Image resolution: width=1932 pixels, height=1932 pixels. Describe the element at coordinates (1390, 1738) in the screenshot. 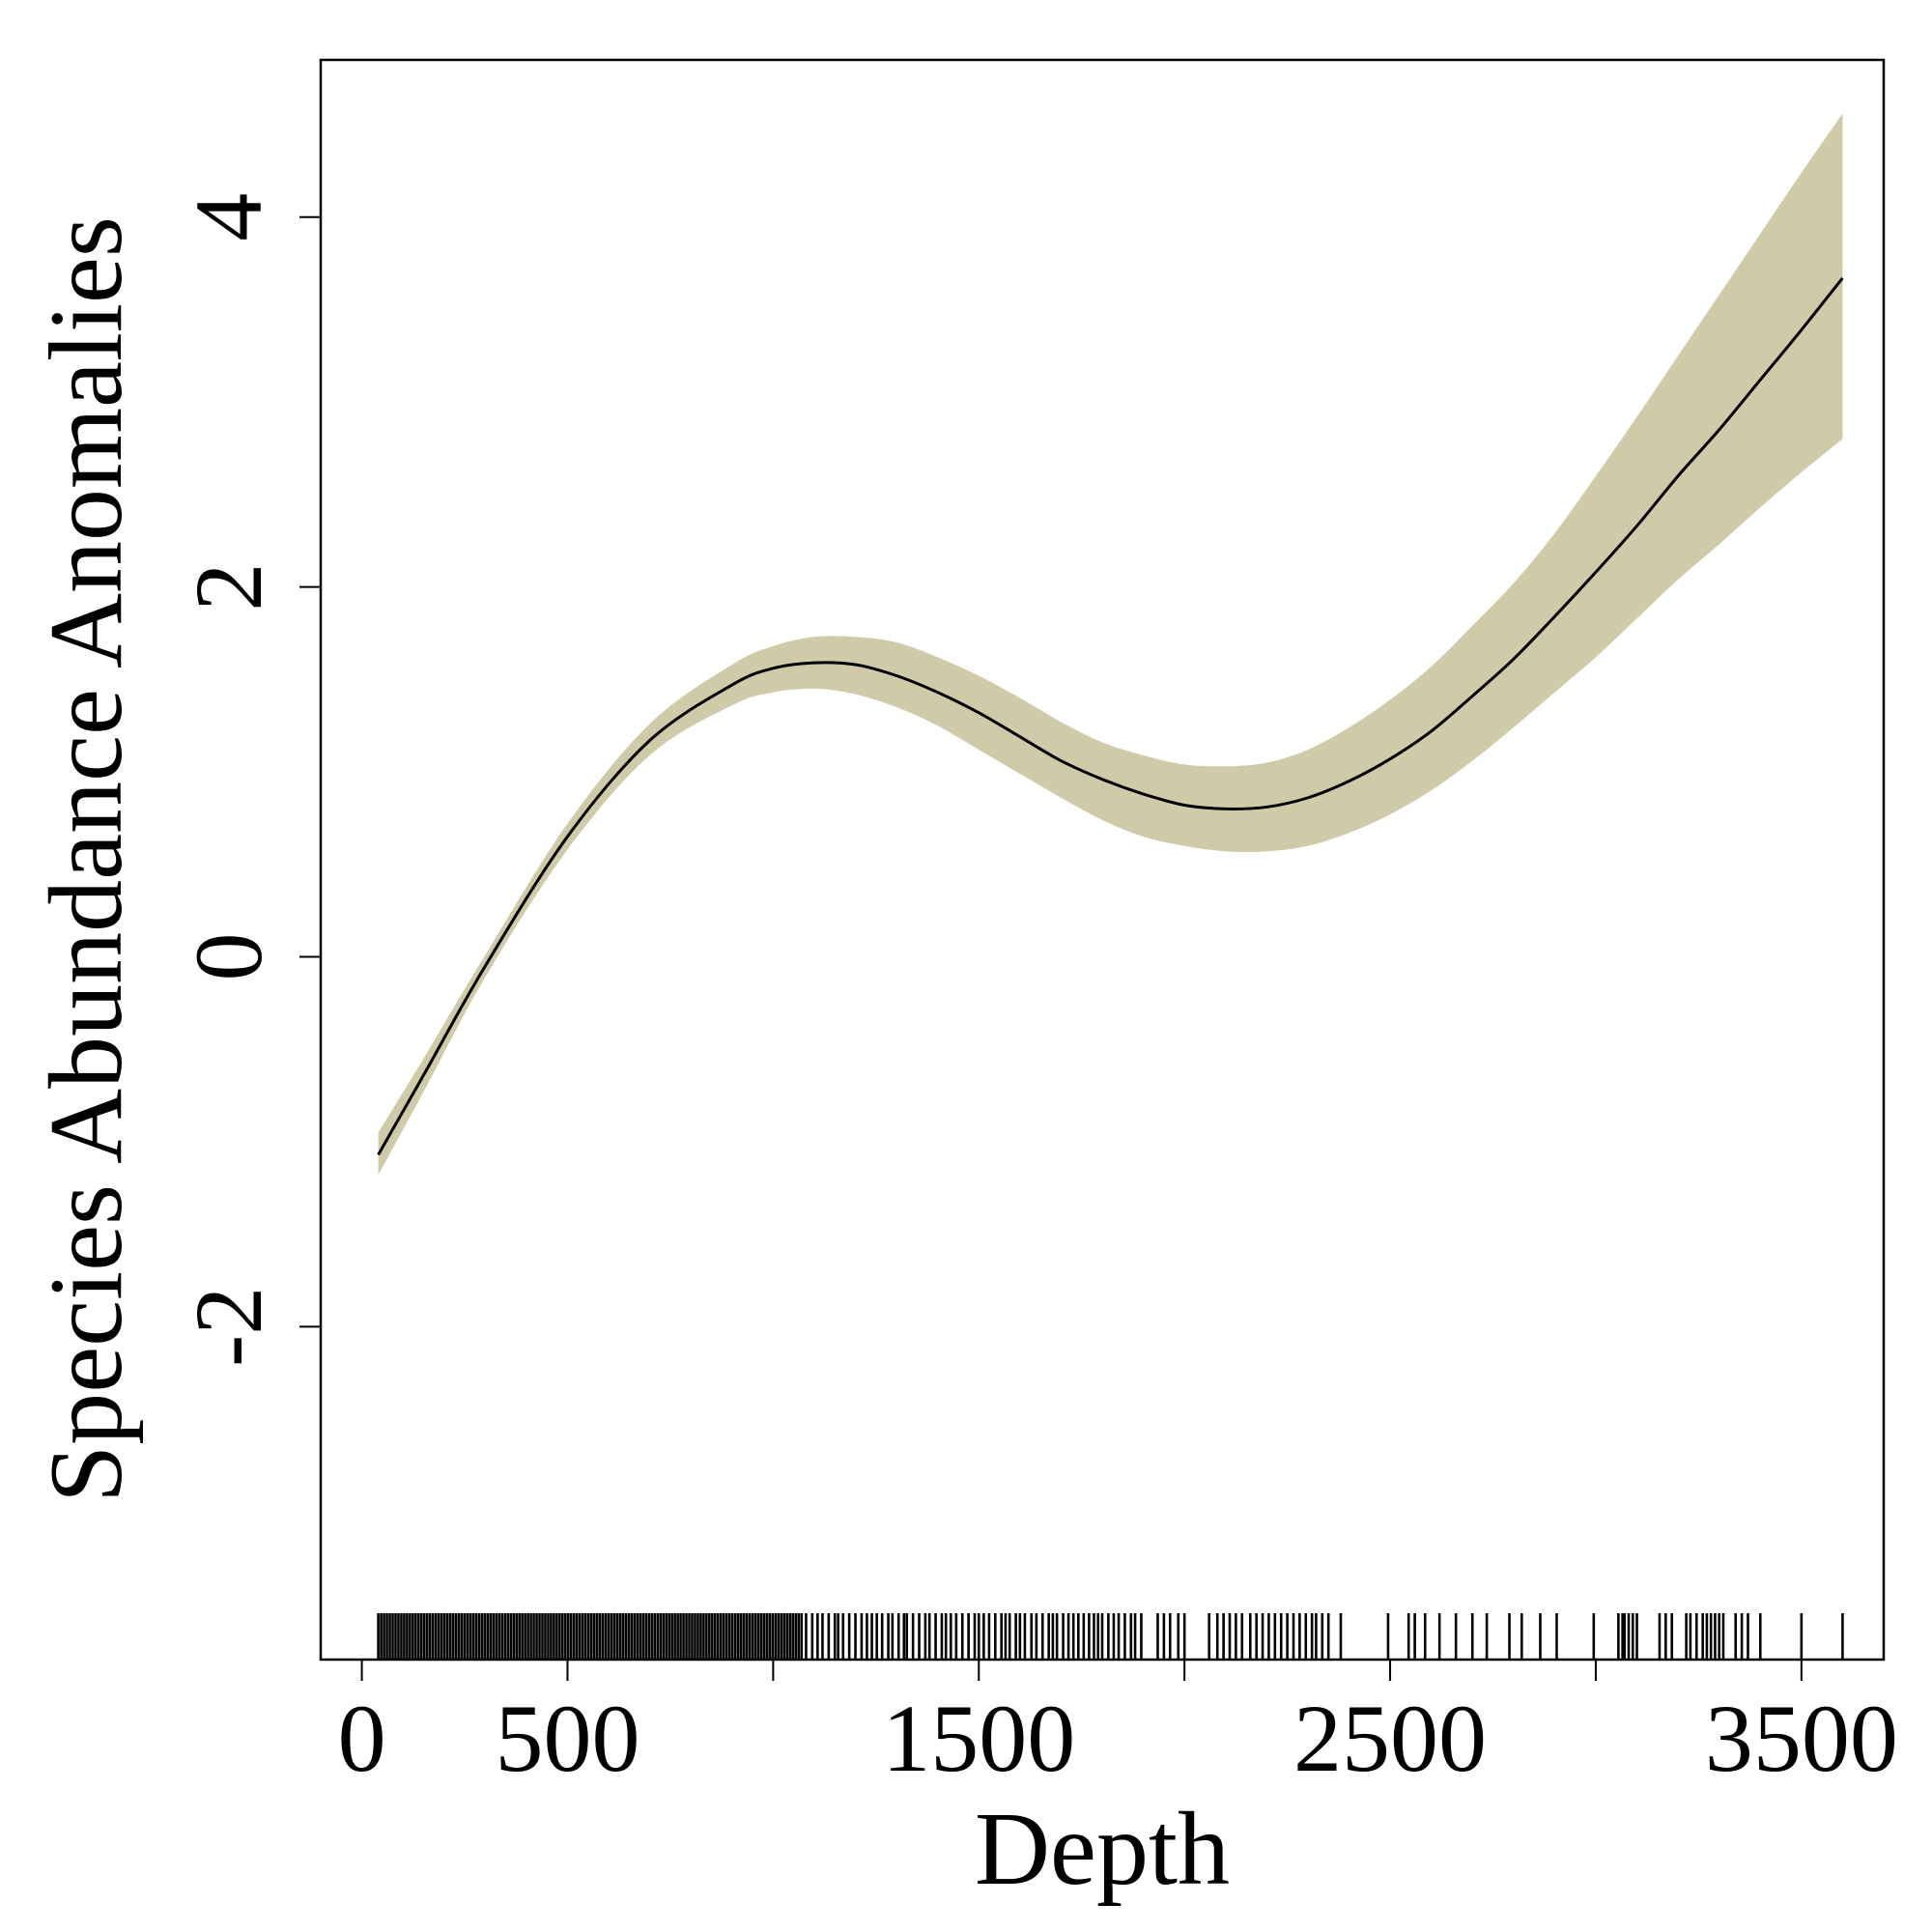

I see `x-tick-label: 2500` at that location.